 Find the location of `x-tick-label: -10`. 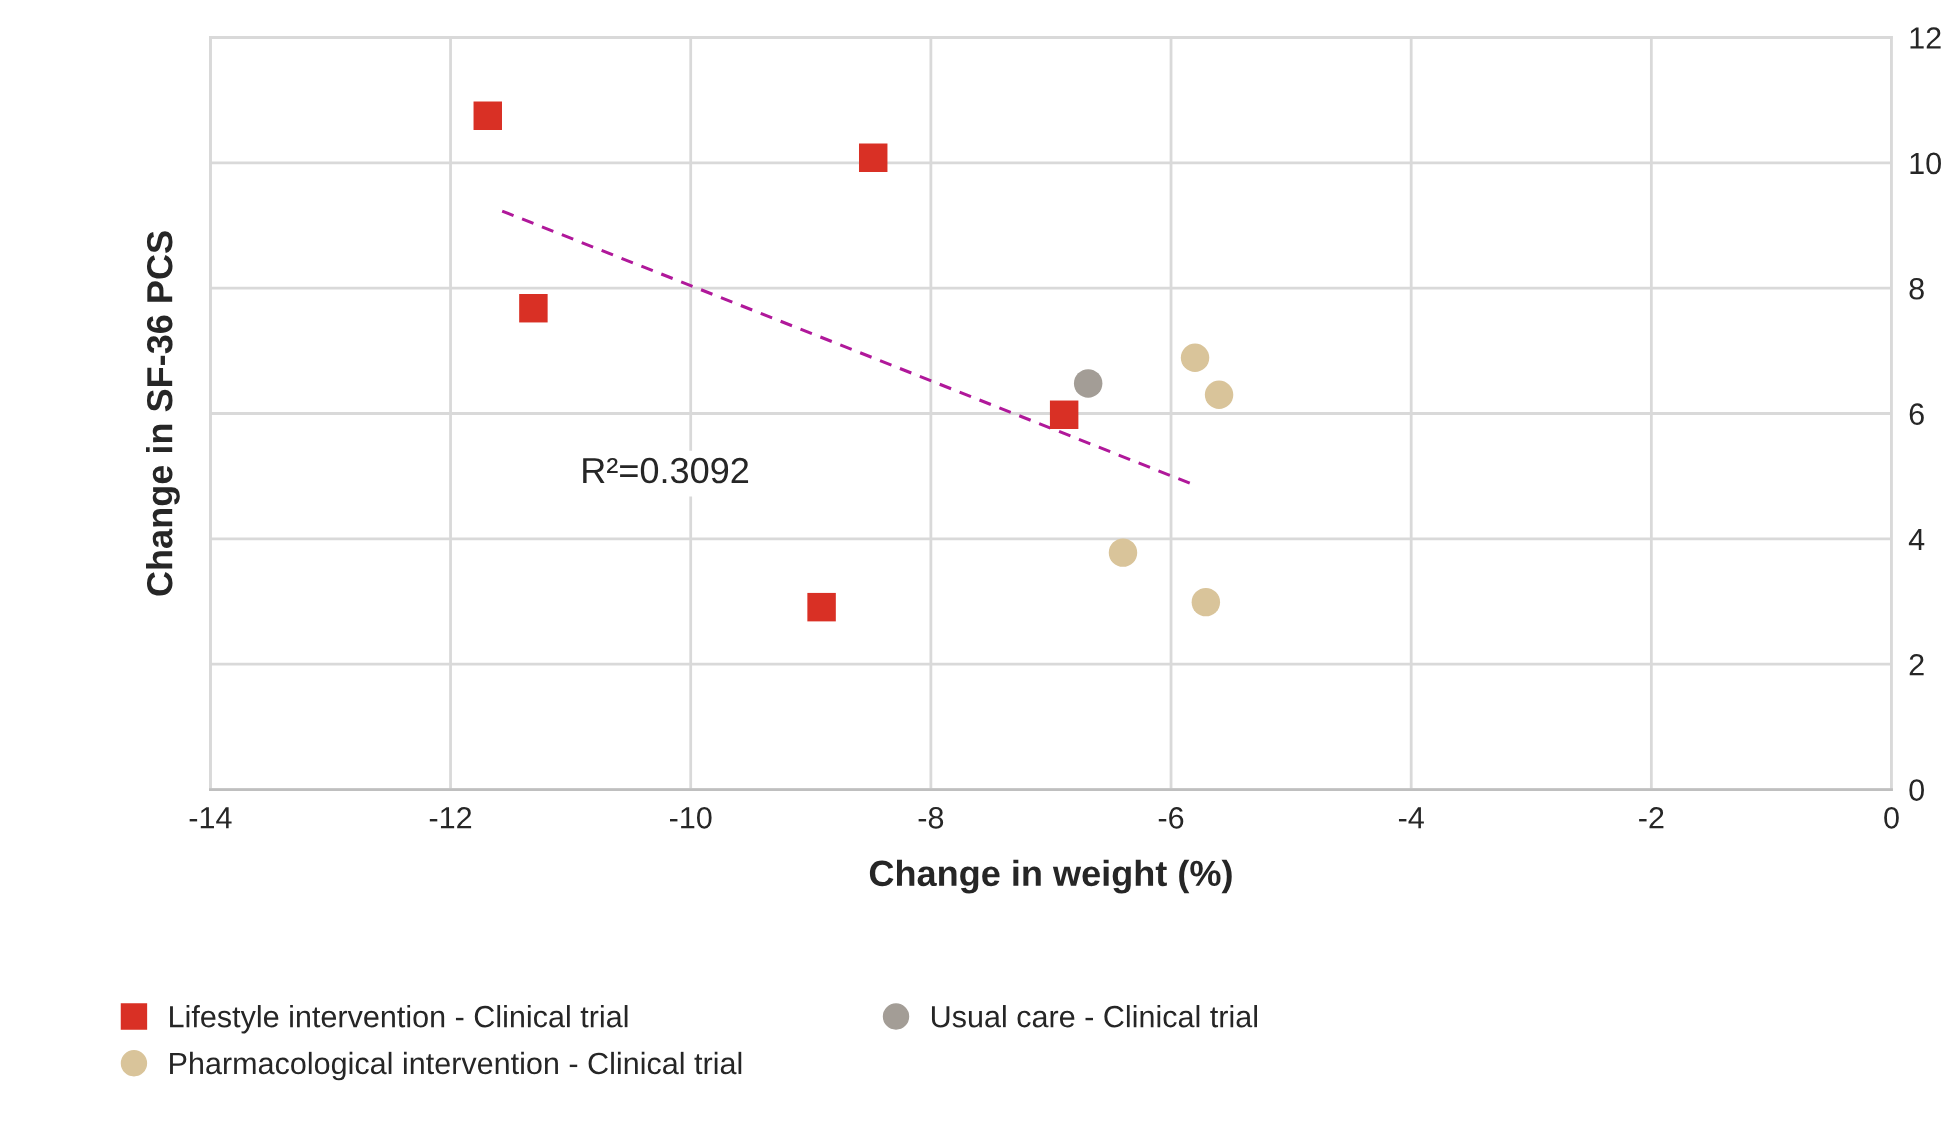

x-tick-label: -10 is located at coordinates (690, 817).